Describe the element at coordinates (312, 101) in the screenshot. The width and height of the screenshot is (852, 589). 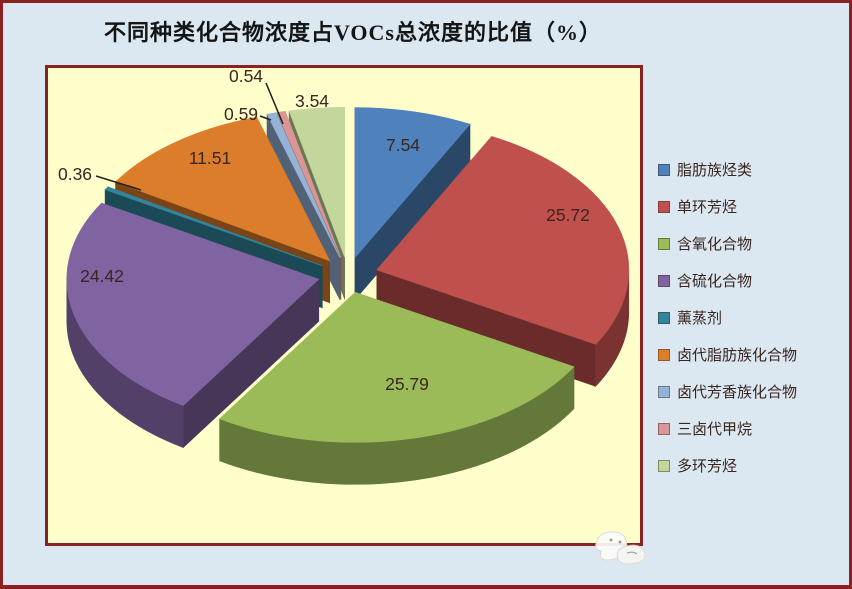
I see `data-label-8: 3.54` at that location.